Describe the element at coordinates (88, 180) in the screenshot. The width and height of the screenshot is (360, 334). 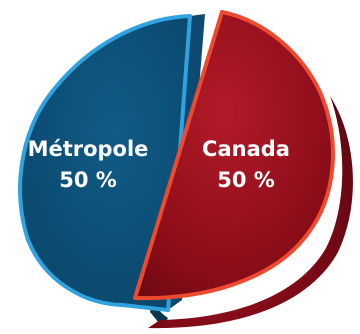
I see `slice-value-metropole: 50 %` at that location.